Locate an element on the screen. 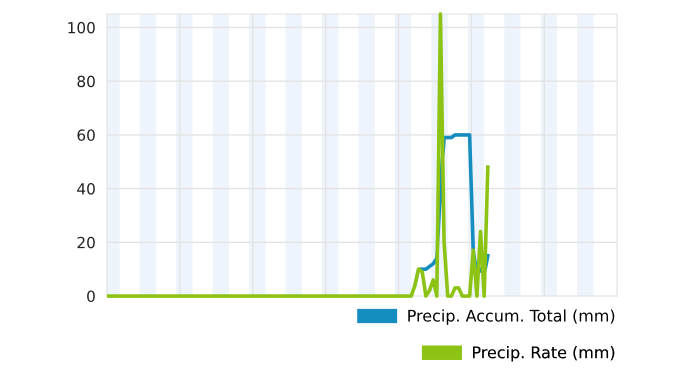  legend-label: Precip. Rate (mm) is located at coordinates (543, 354).